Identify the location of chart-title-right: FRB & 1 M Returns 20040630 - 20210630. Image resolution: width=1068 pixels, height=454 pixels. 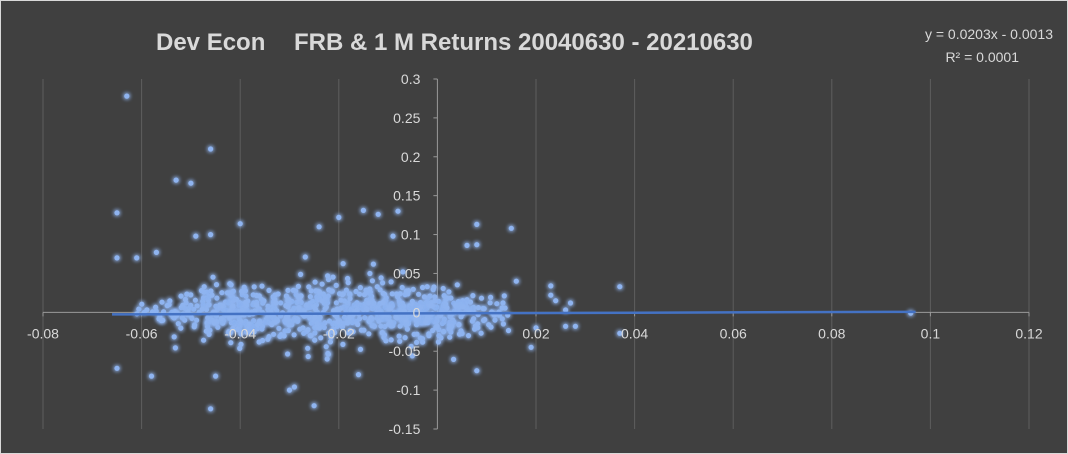
(523, 42).